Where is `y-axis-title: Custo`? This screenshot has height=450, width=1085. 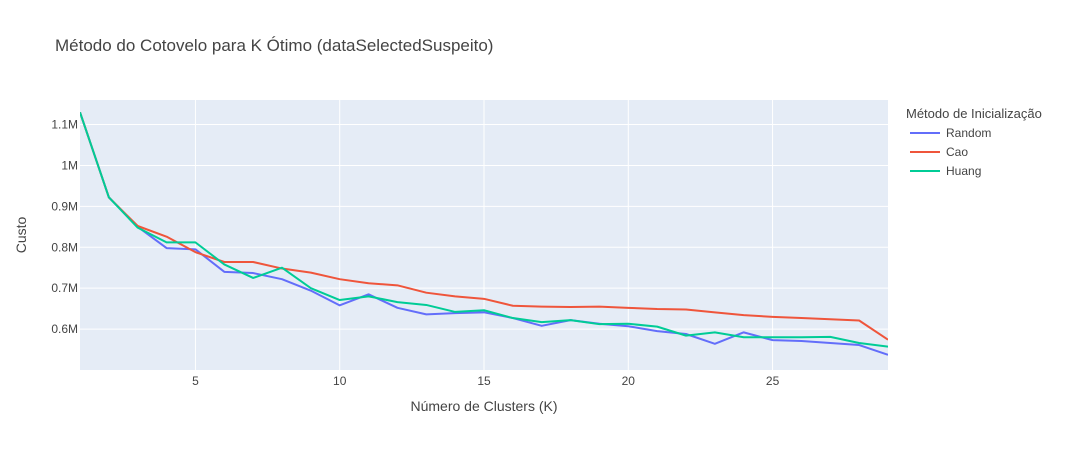
y-axis-title: Custo is located at coordinates (21, 235).